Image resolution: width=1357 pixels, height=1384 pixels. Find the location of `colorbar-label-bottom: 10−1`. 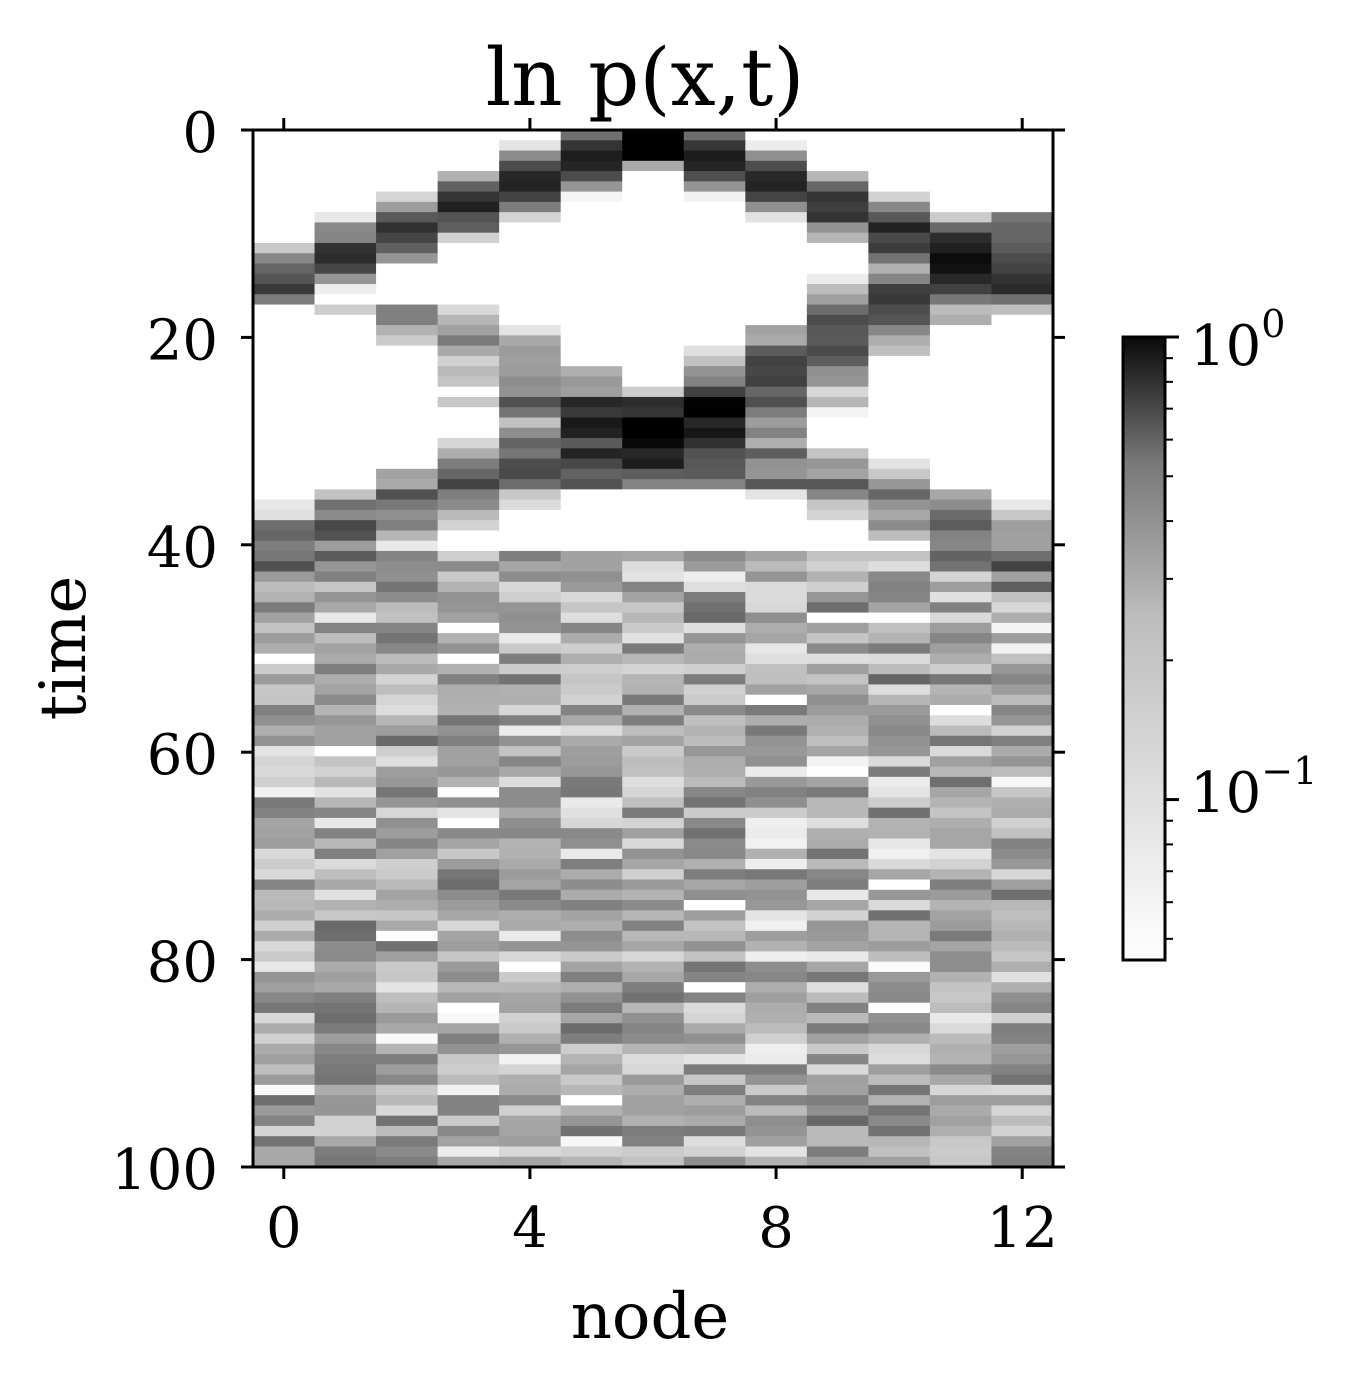

colorbar-label-bottom: 10−1 is located at coordinates (1253, 787).